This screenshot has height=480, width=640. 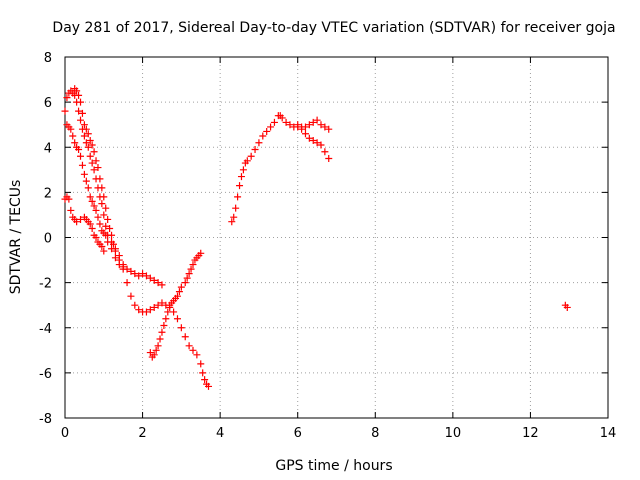 I want to click on x-tick-label: 0, so click(x=65, y=433).